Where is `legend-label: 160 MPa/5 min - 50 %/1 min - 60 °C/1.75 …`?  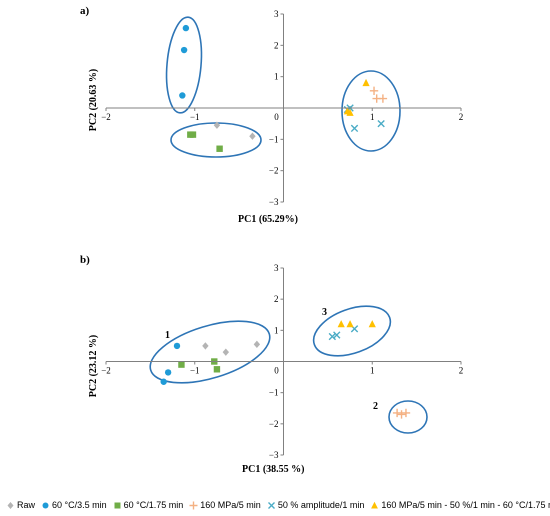
legend-label: 160 MPa/5 min - 50 %/1 min - 60 °C/1.75 … is located at coordinates (465, 505).